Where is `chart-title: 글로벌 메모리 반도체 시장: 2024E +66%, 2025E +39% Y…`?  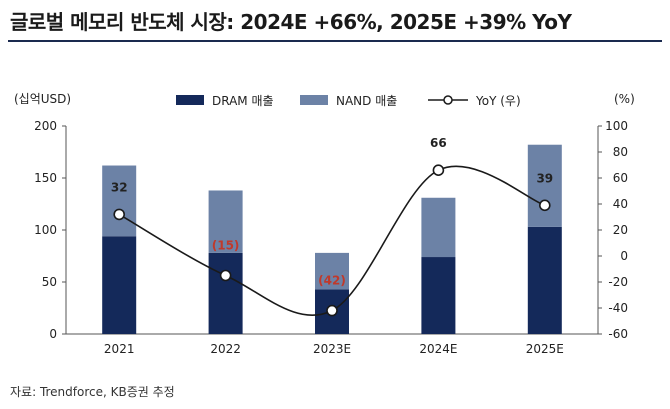
chart-title: 글로벌 메모리 반도체 시장: 2024E +66%, 2025E +39% Y… is located at coordinates (291, 22).